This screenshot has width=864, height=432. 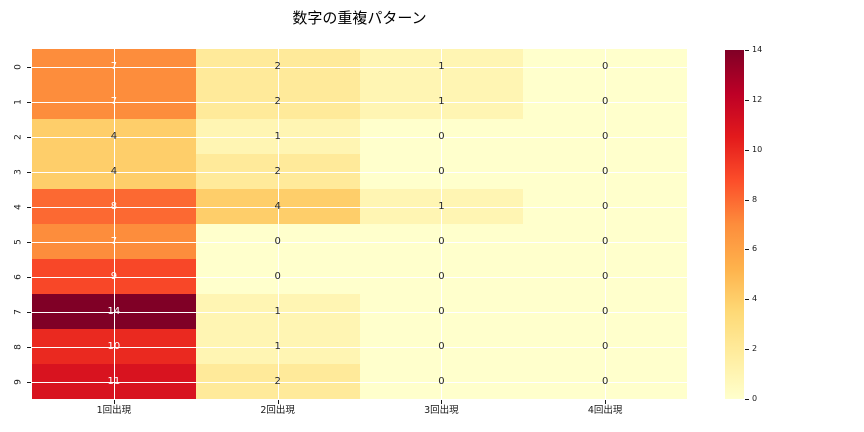 What do you see at coordinates (18, 66) in the screenshot?
I see `y-tick-label: 0` at bounding box center [18, 66].